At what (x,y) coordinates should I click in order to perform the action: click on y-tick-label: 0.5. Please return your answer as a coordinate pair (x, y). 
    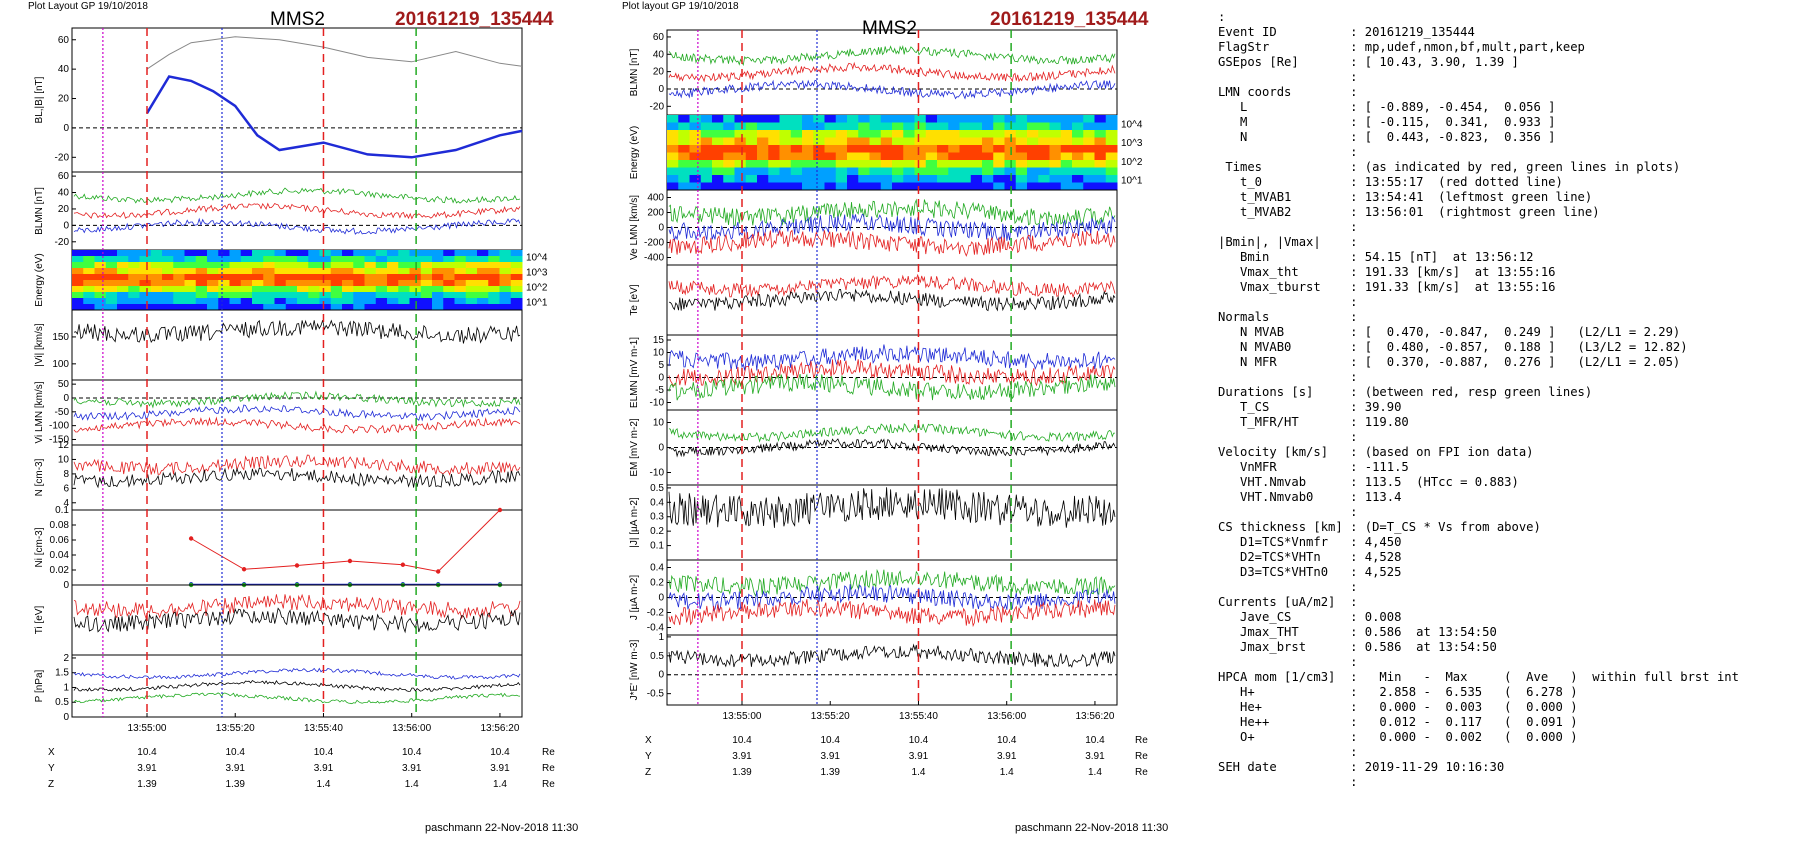
    Looking at the image, I should click on (62, 702).